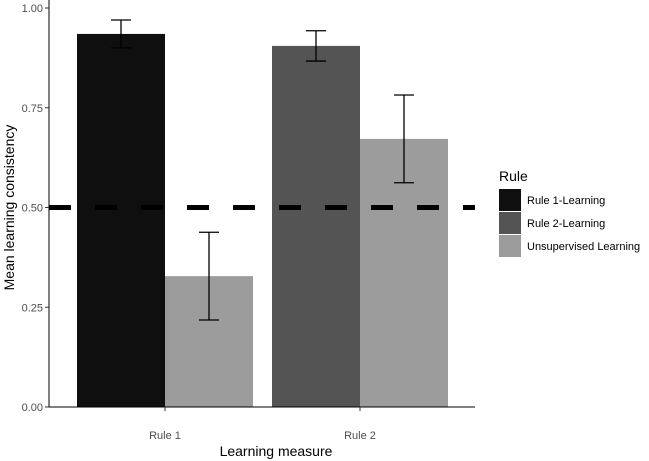  Describe the element at coordinates (32, 408) in the screenshot. I see `y-tick-label: 0.00` at that location.